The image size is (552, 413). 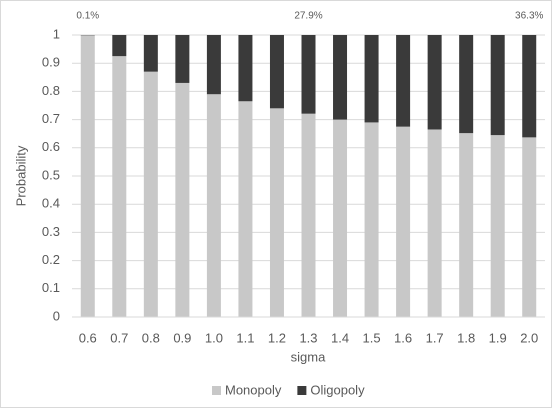 I want to click on x-tick-label: 1.7, so click(x=435, y=337).